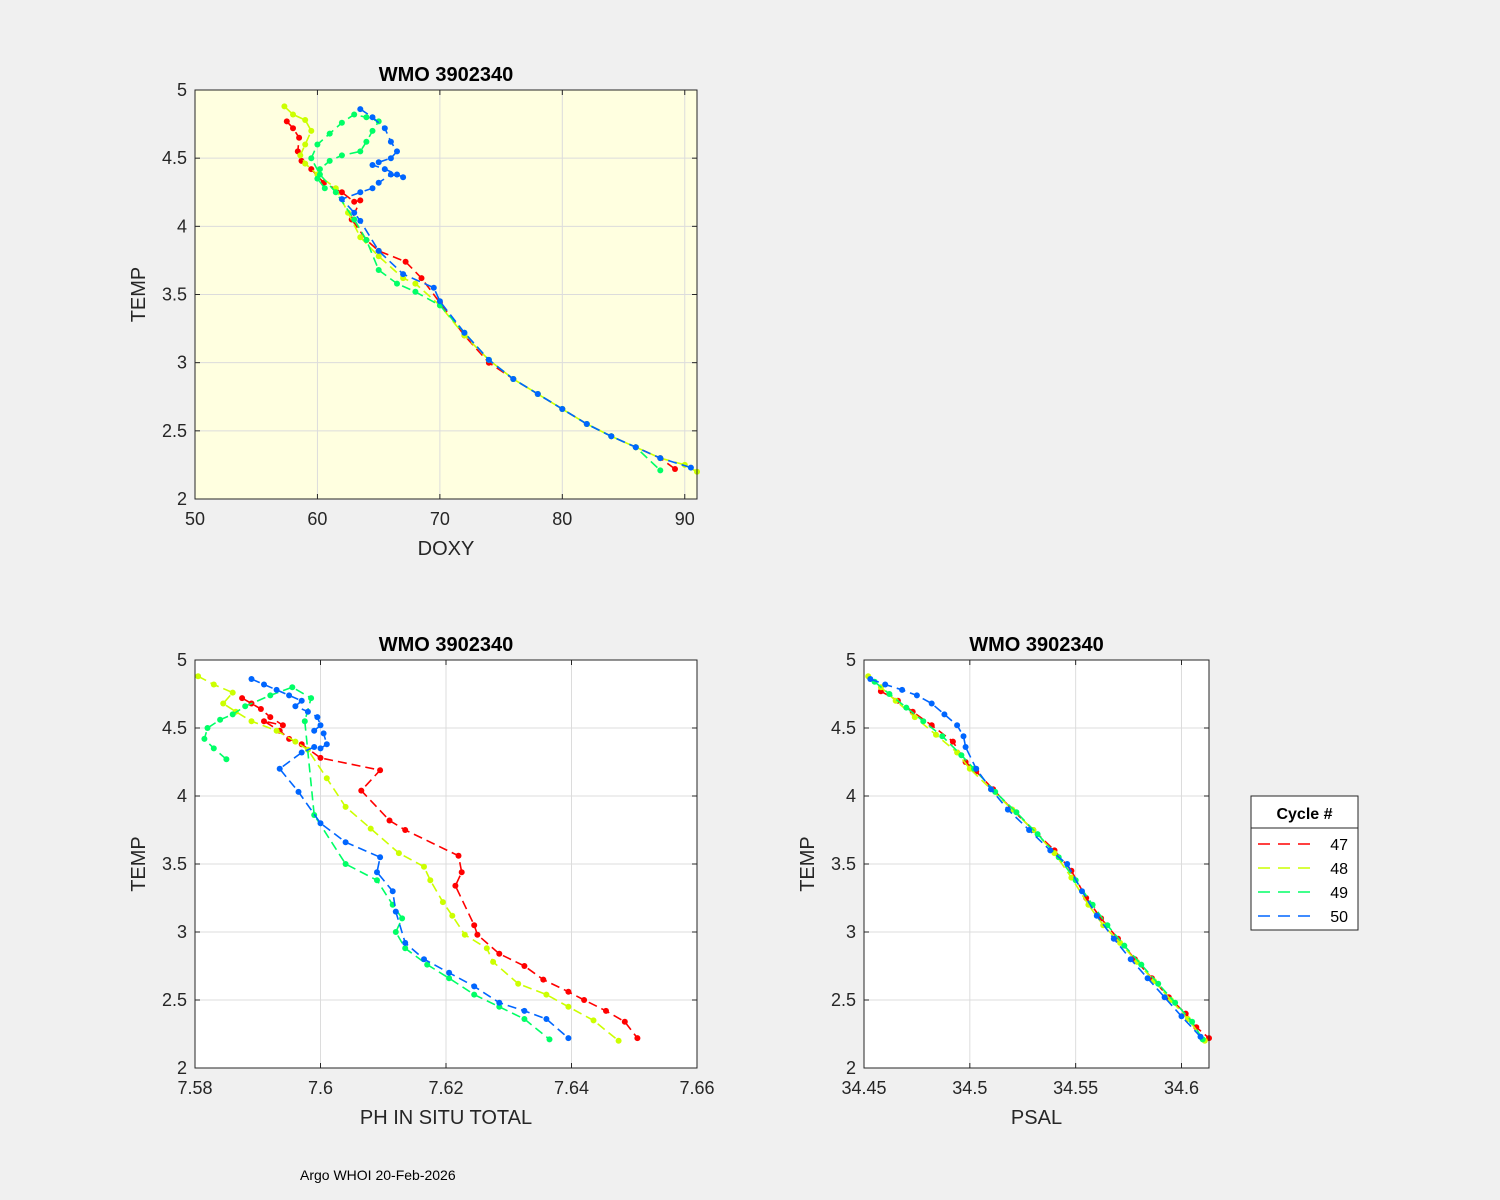 The height and width of the screenshot is (1200, 1500). I want to click on chart-title: WMO 3902340, so click(446, 75).